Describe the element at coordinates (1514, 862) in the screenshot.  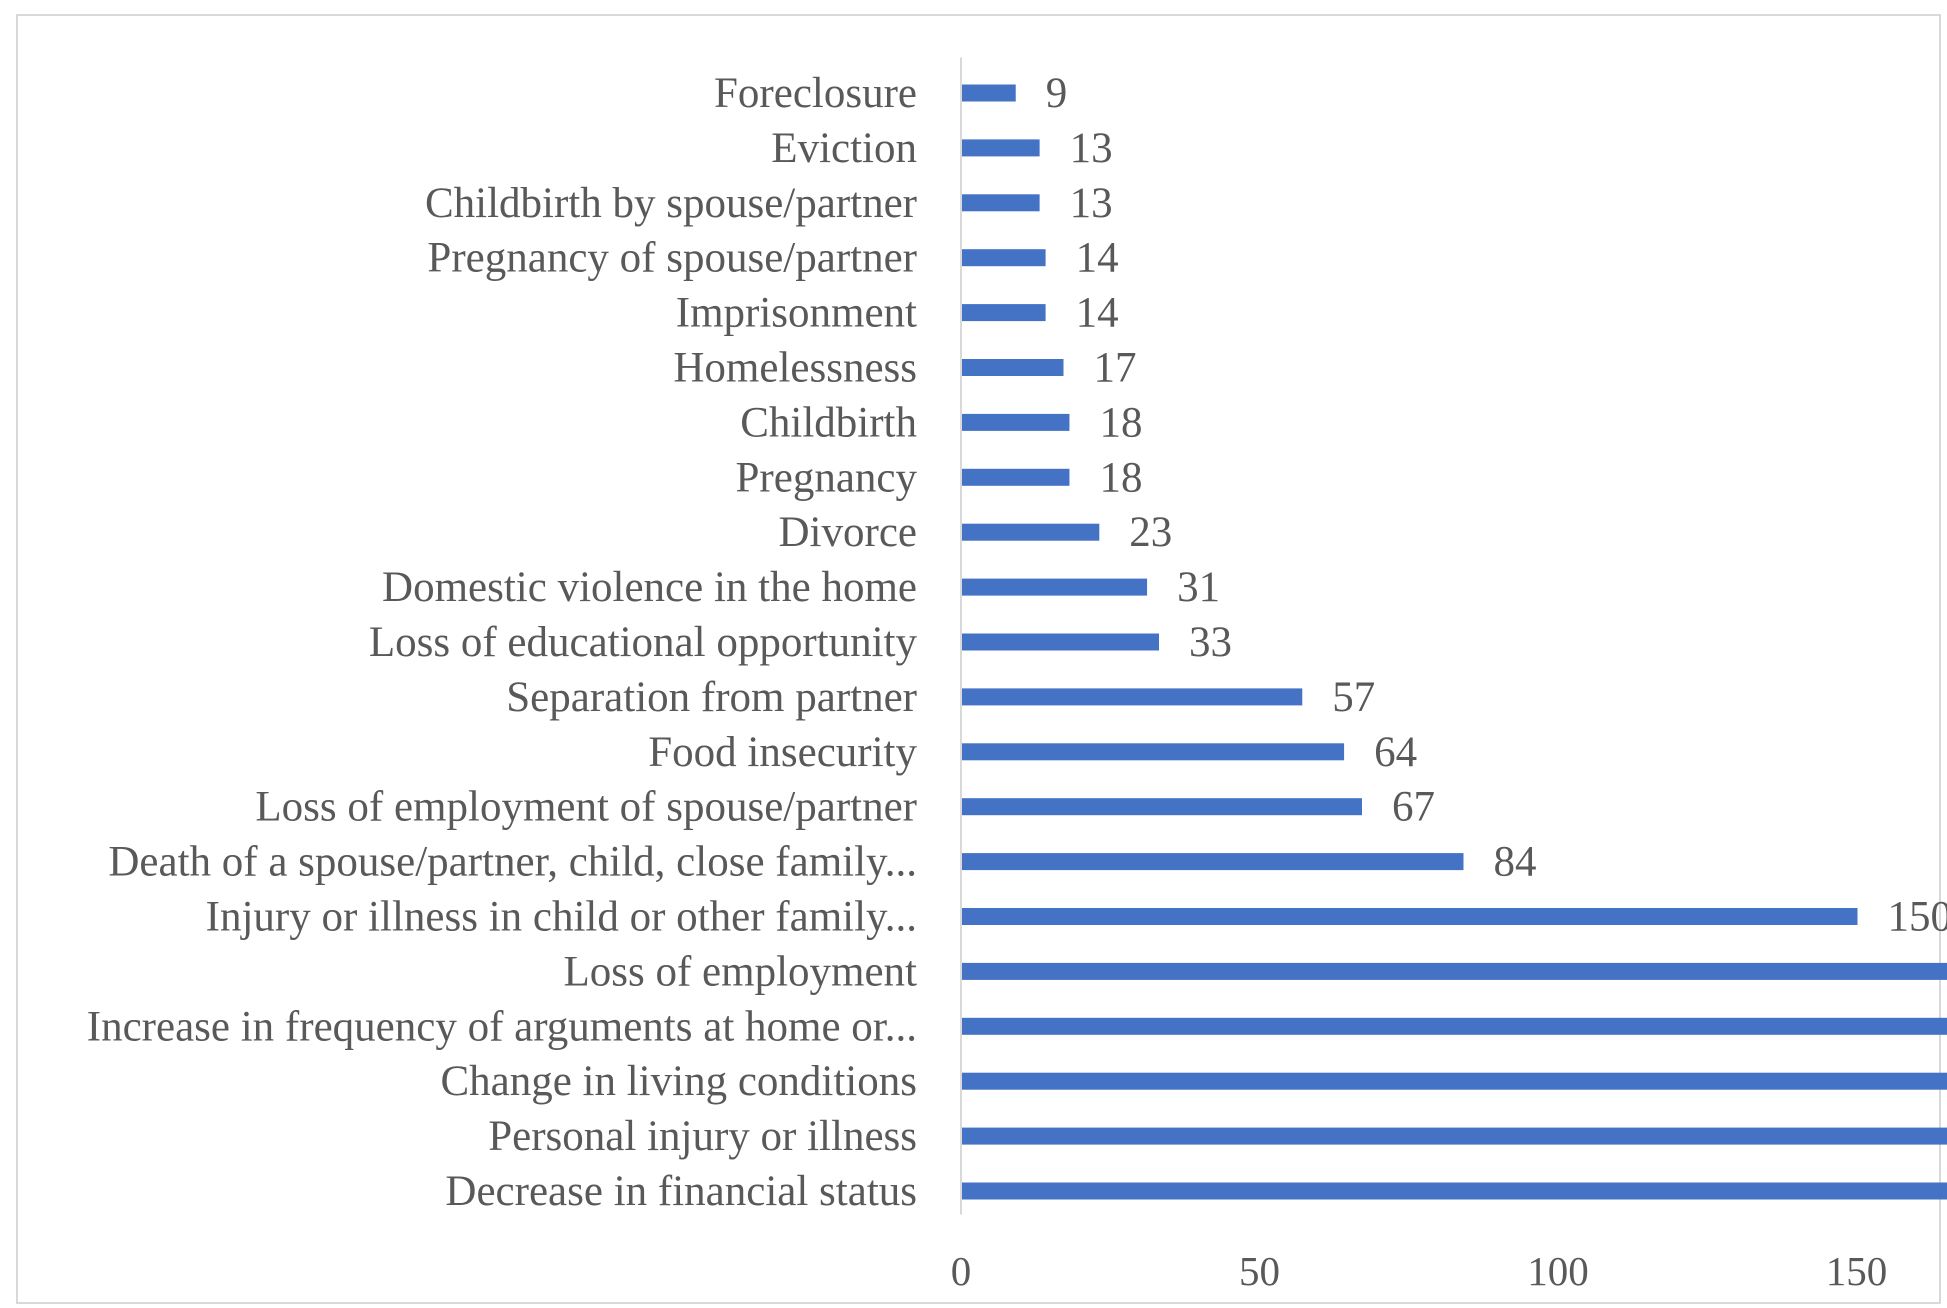
I see `data-label: 84` at that location.